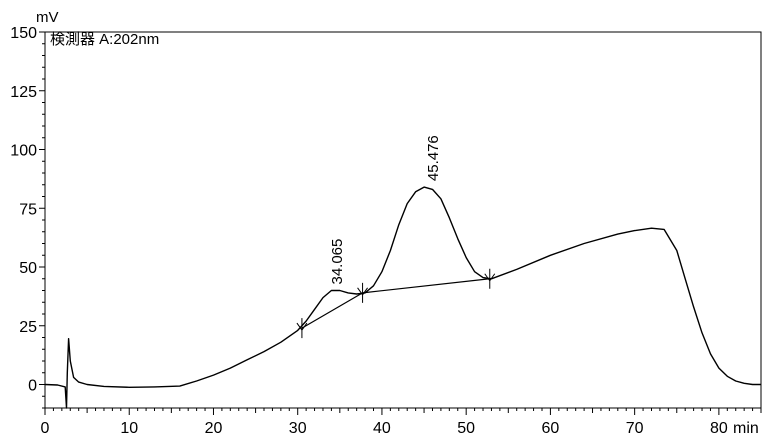 This screenshot has height=448, width=768. I want to click on x-tick-label: 40, so click(382, 428).